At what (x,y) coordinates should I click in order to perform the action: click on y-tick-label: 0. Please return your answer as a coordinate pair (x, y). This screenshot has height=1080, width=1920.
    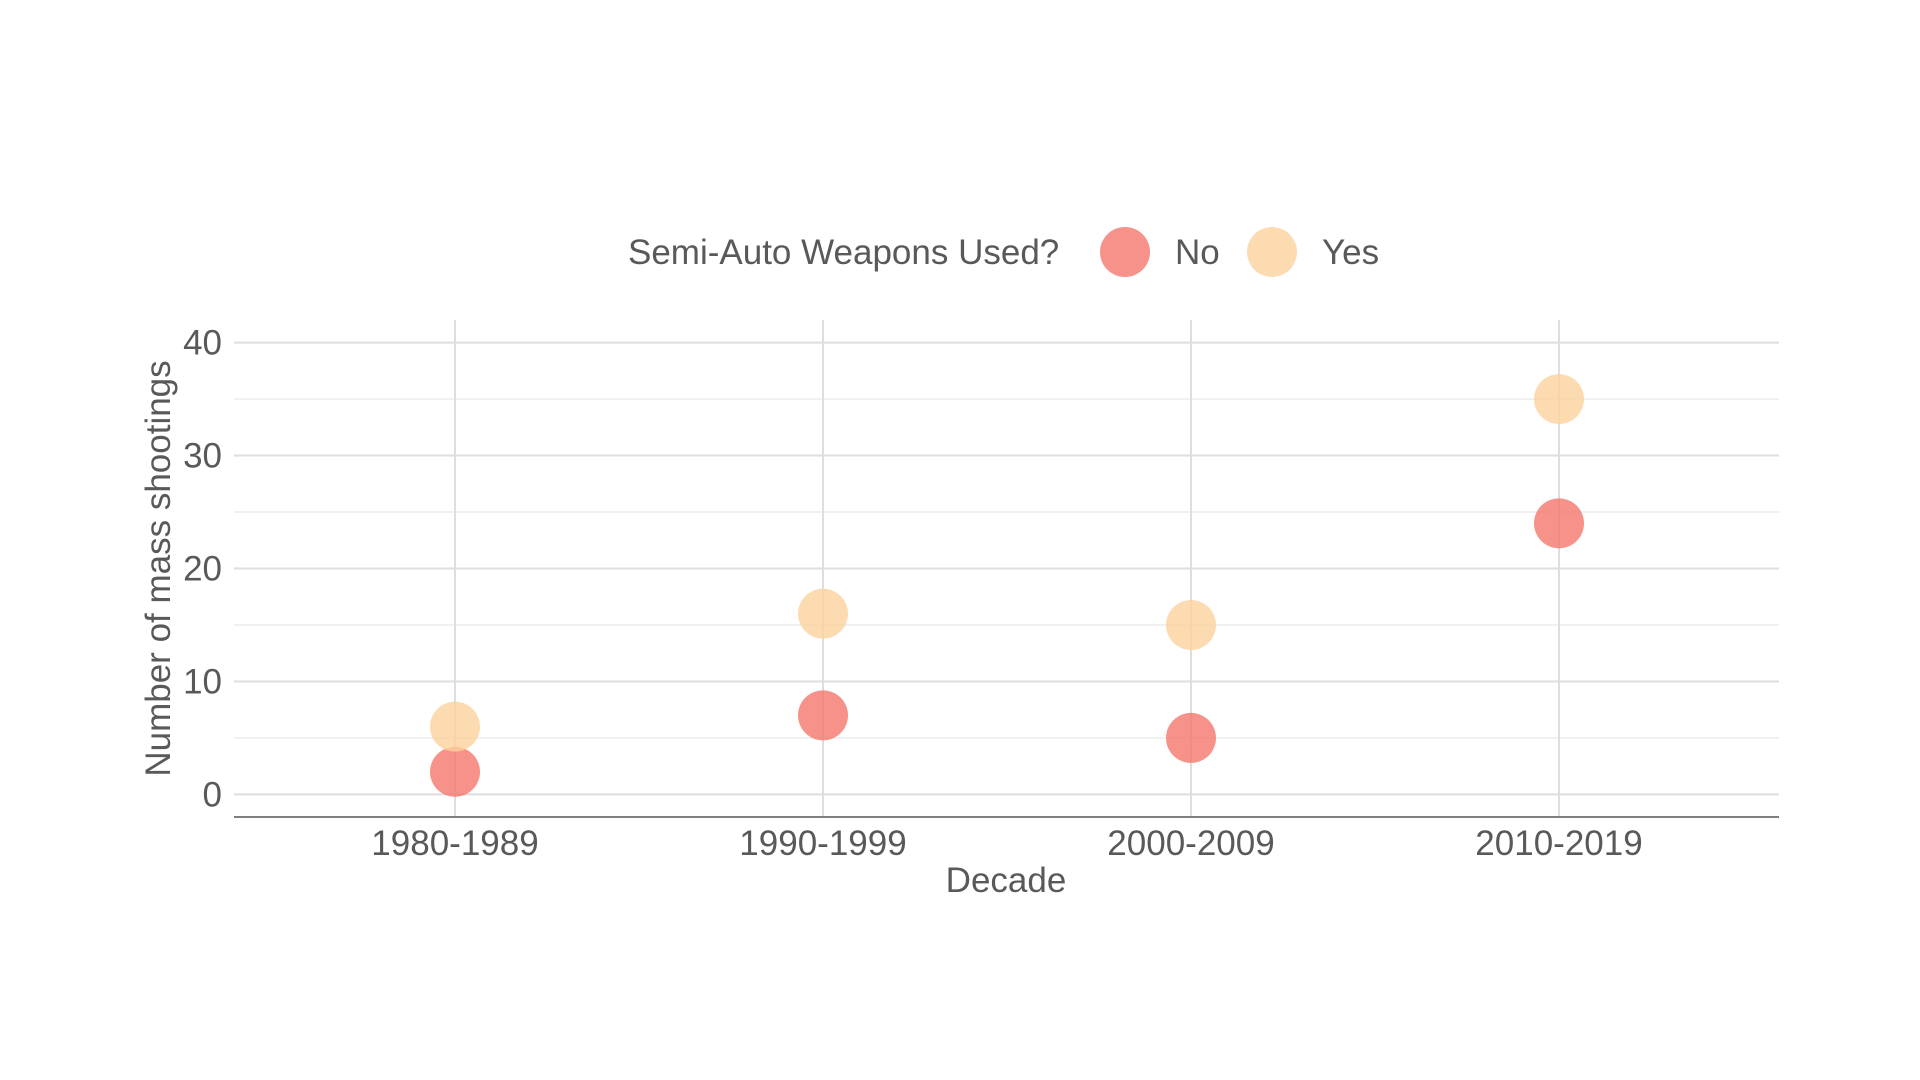
    Looking at the image, I should click on (212, 794).